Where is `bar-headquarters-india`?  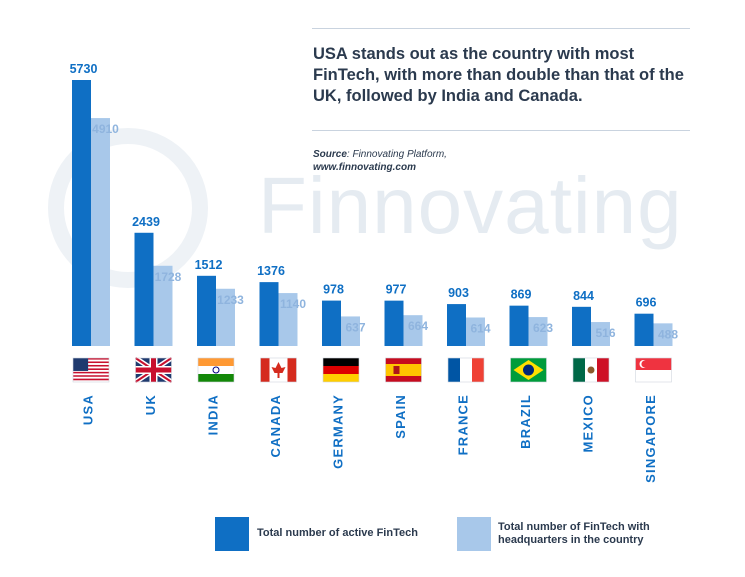
bar-headquarters-india is located at coordinates (225, 317).